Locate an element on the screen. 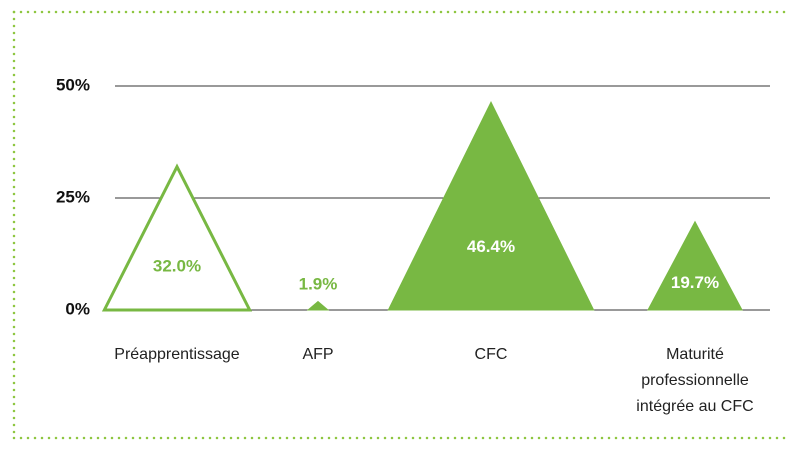 The width and height of the screenshot is (791, 450). y-tick-label: 25% is located at coordinates (73, 196).